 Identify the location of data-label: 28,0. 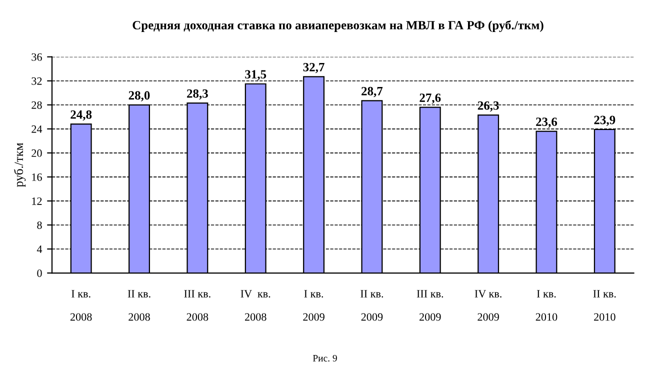
(139, 96).